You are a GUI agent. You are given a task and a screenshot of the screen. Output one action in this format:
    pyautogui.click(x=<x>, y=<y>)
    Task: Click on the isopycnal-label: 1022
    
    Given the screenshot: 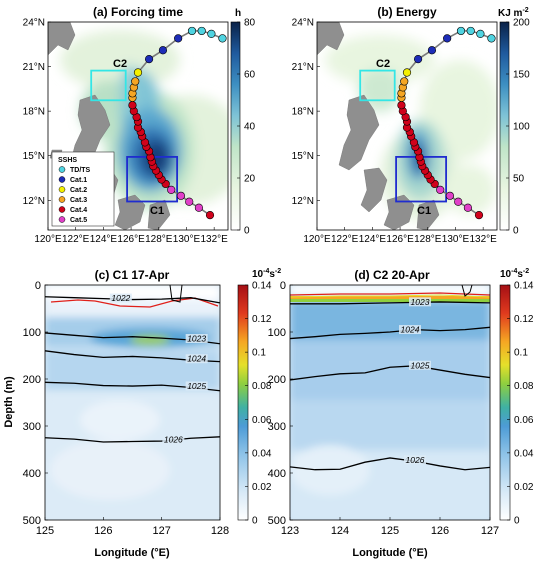 What is the action you would take?
    pyautogui.click(x=120, y=298)
    